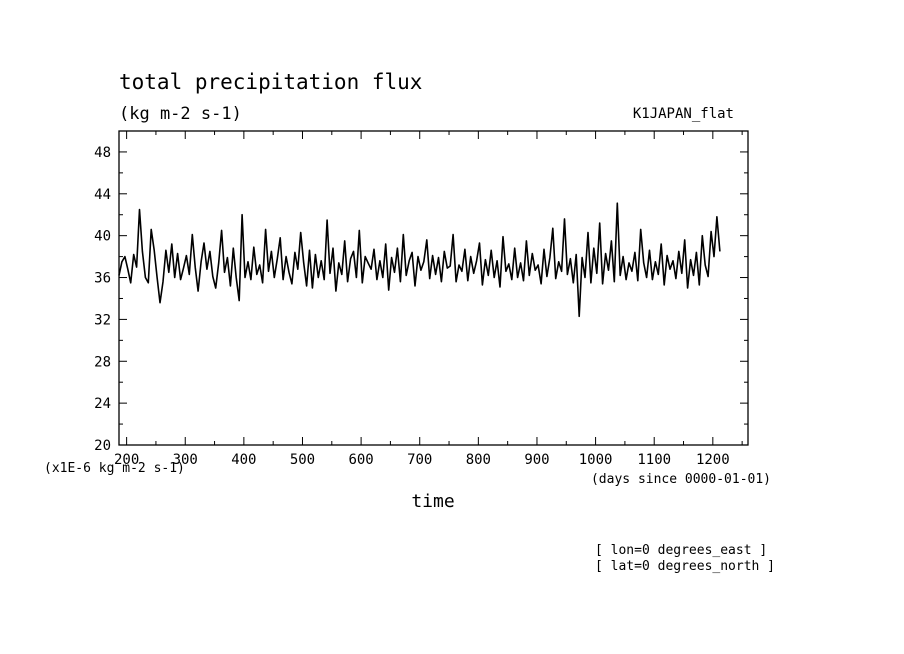 This screenshot has width=904, height=654. Describe the element at coordinates (681, 550) in the screenshot. I see `annotation-lon: [ lon=0 degrees_east ]` at that location.